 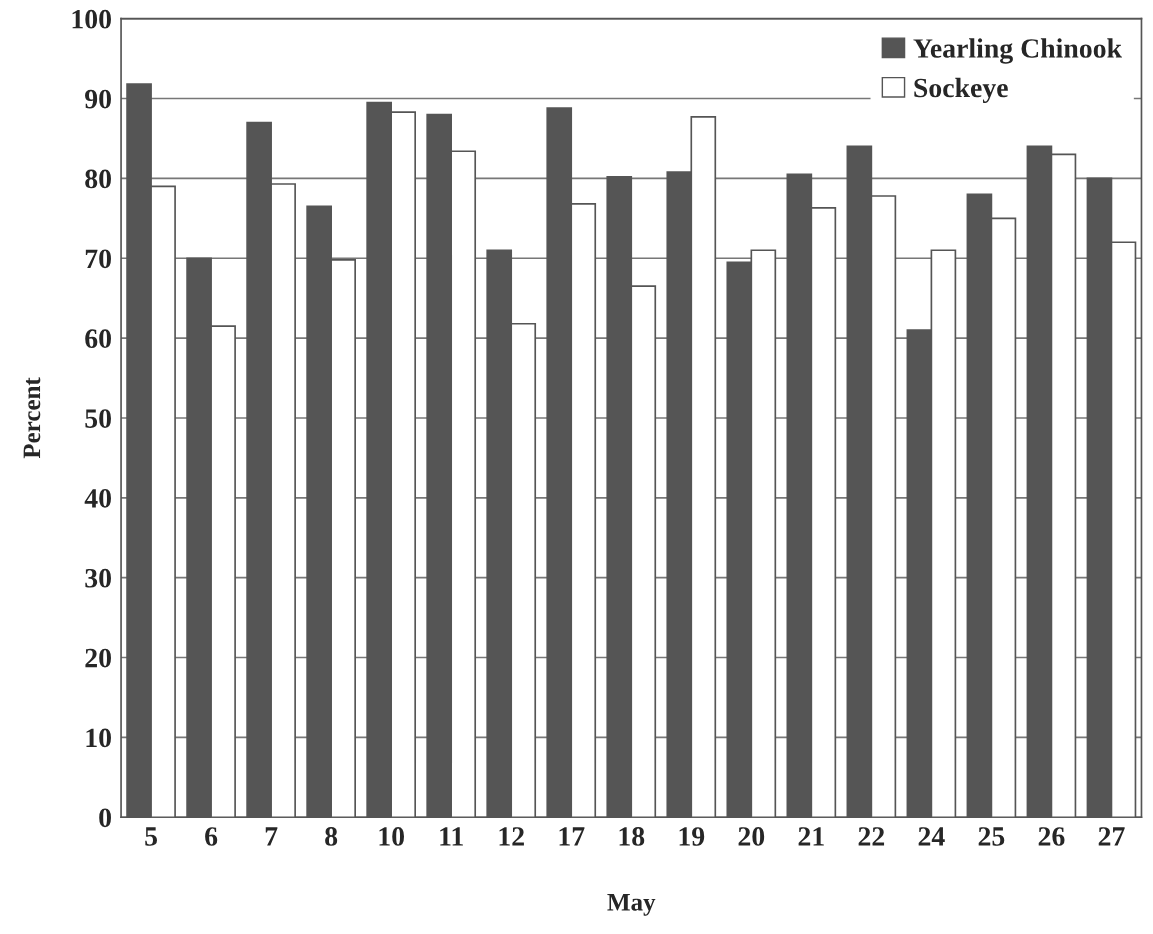 What do you see at coordinates (811, 836) in the screenshot?
I see `x-tick-label: 21` at bounding box center [811, 836].